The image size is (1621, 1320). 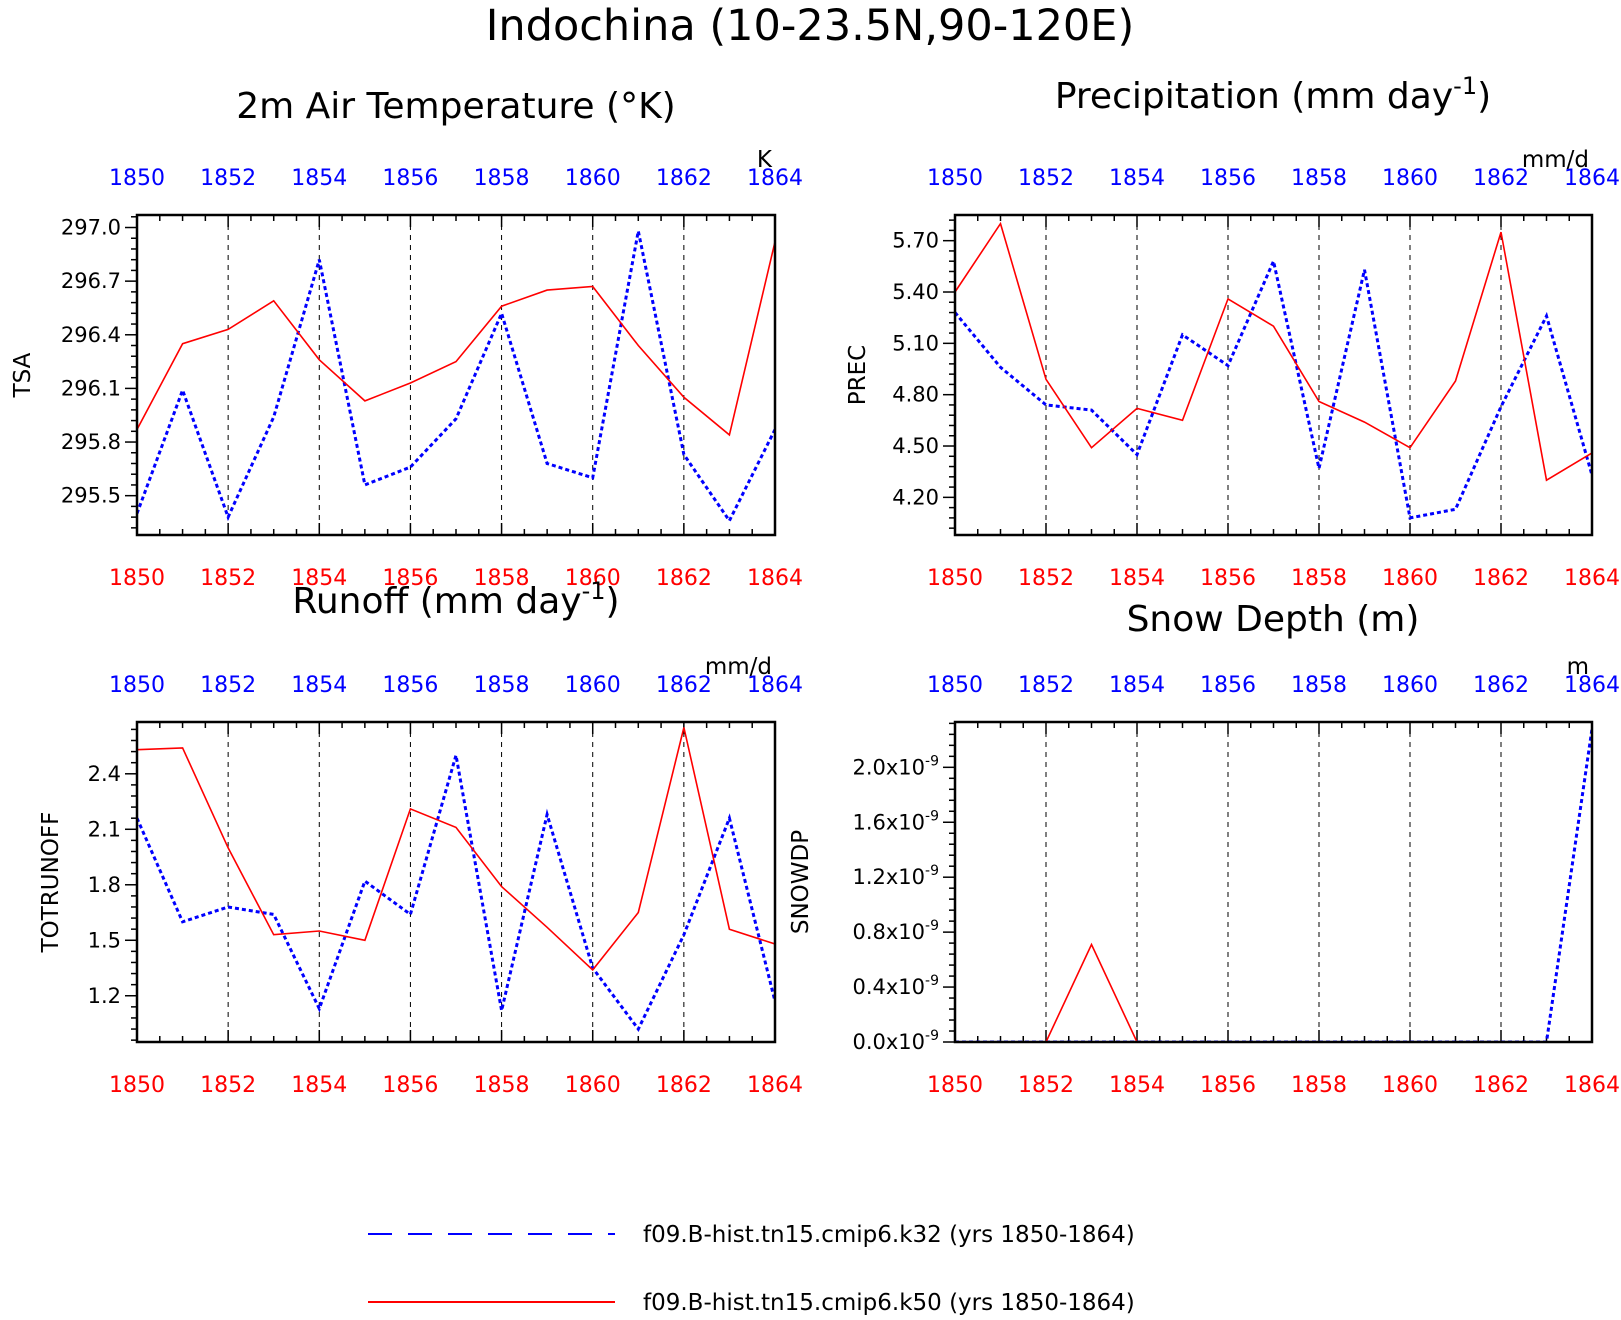 What do you see at coordinates (888, 987) in the screenshot?
I see `y-tick-label-base: 0.4x10` at bounding box center [888, 987].